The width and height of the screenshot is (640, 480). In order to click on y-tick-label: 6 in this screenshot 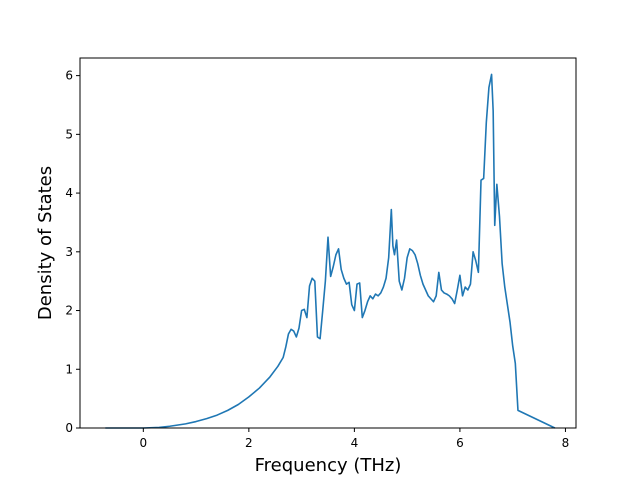, I will do `click(69, 76)`.